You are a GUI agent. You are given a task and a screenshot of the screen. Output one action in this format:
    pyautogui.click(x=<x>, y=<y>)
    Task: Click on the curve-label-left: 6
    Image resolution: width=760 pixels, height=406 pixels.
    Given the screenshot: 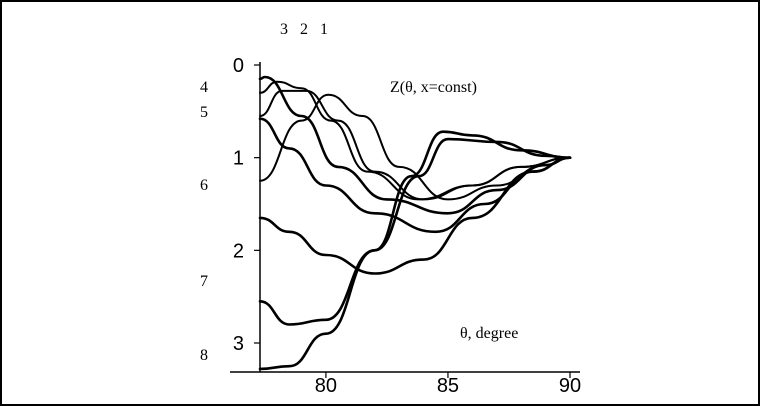 What is the action you would take?
    pyautogui.click(x=204, y=185)
    